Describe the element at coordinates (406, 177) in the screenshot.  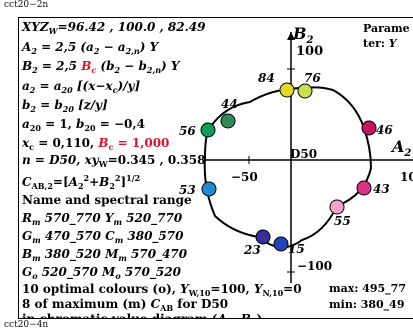
I see `tick-label-right: 100` at that location.